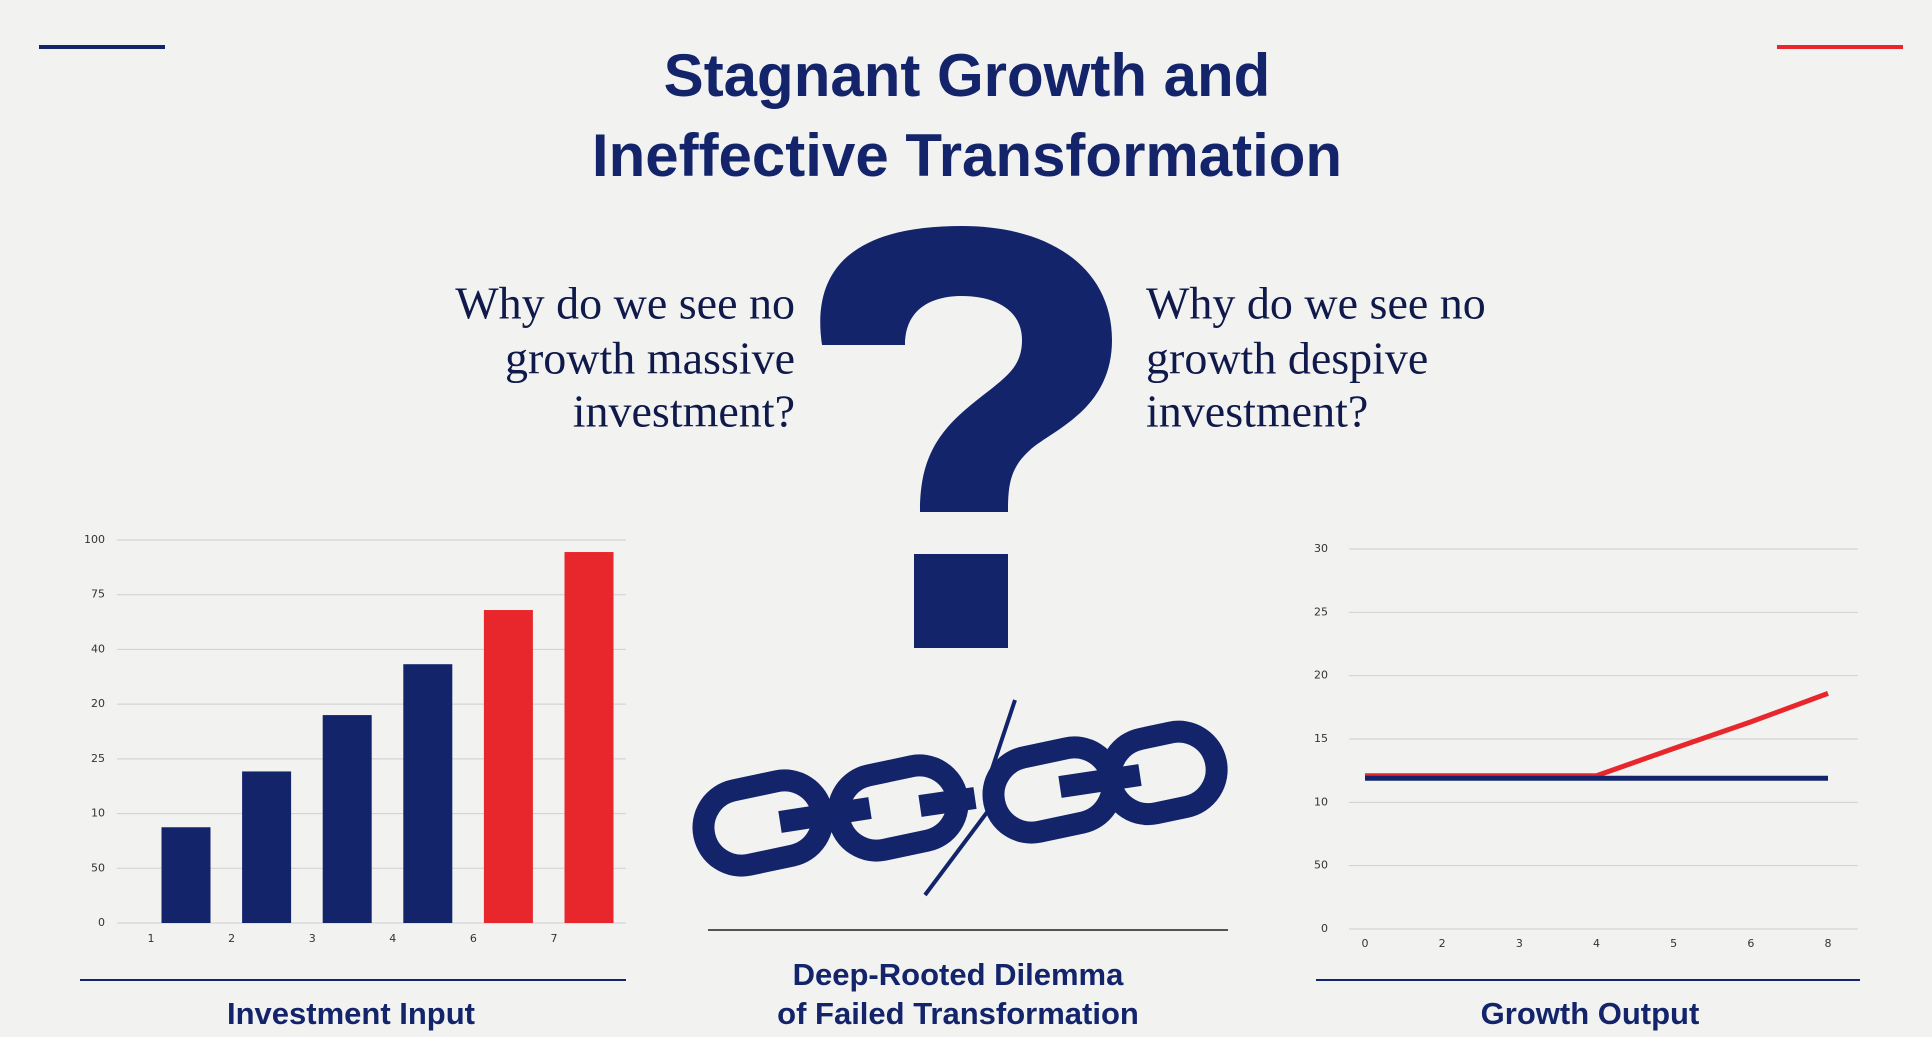 This screenshot has width=1932, height=1037. I want to click on chart-title: Growth Output, so click(1590, 1013).